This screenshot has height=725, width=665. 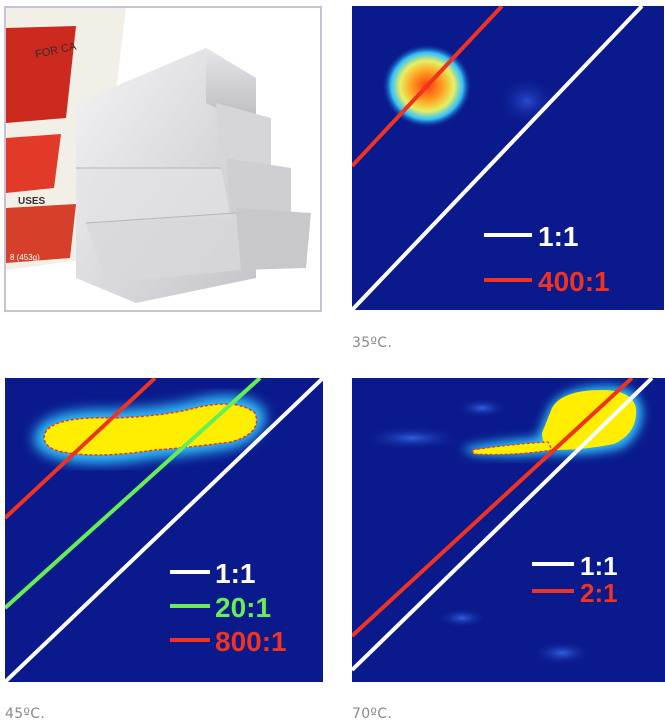 What do you see at coordinates (25, 257) in the screenshot?
I see `box-text-3: 8 (453g)` at bounding box center [25, 257].